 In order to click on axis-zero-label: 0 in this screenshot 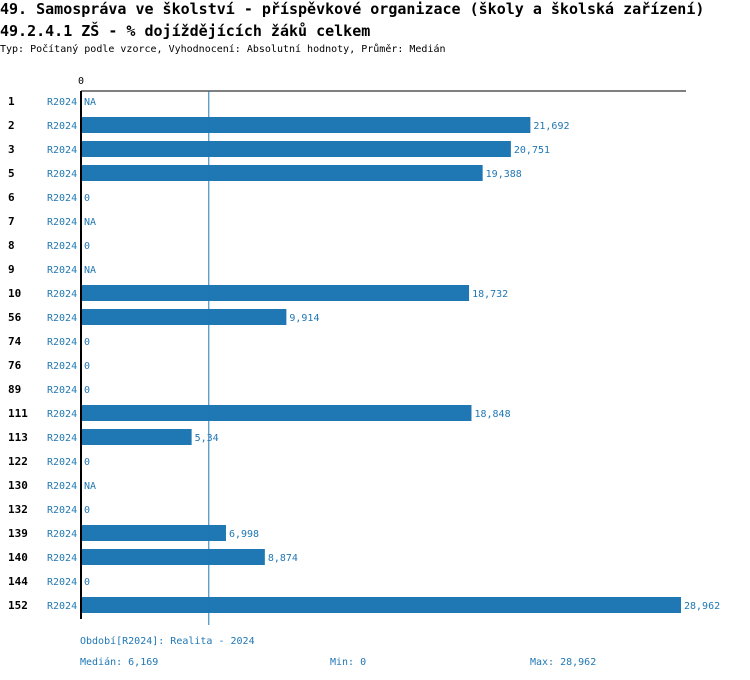, I will do `click(81, 81)`.